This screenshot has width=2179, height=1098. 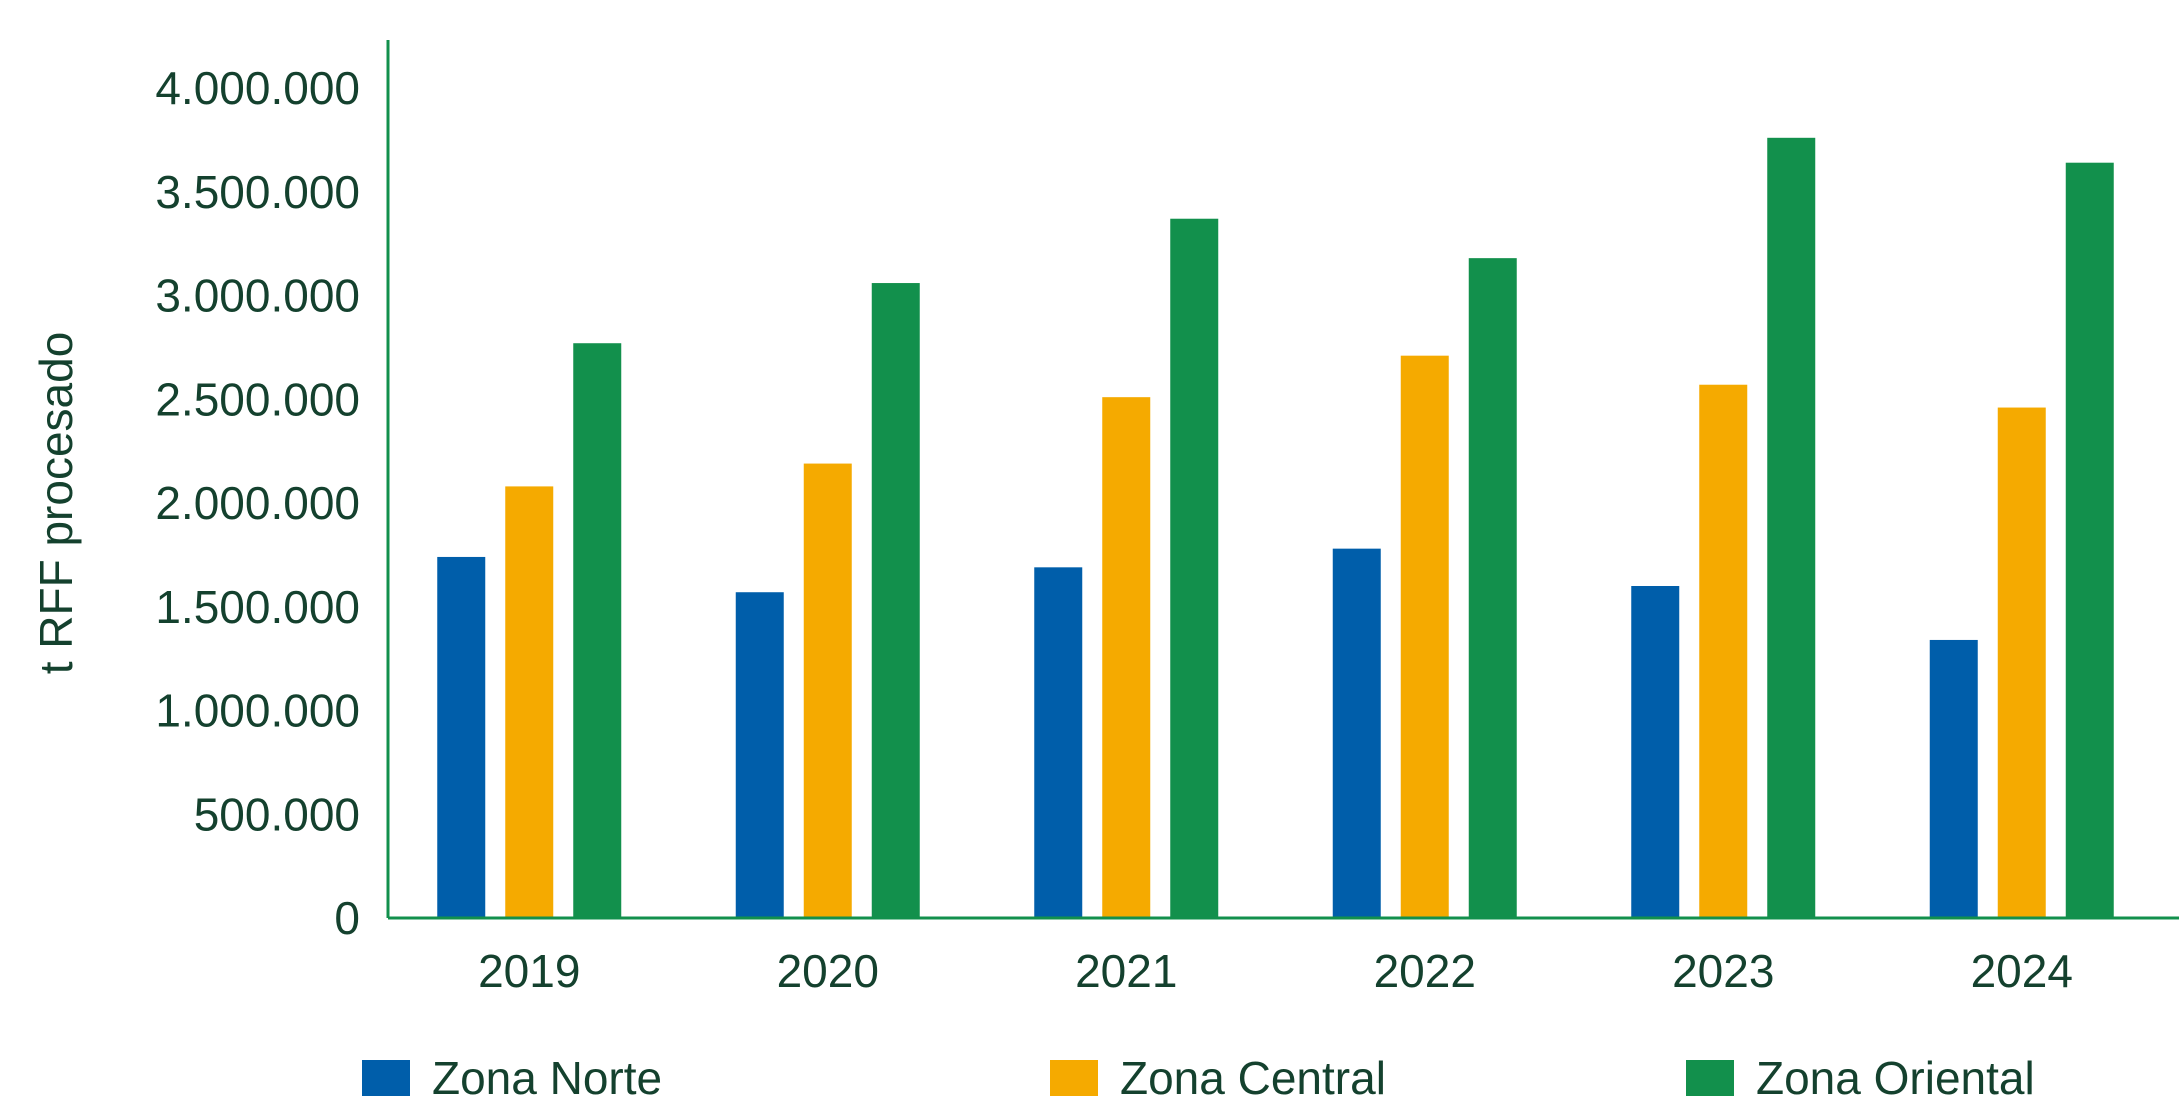 What do you see at coordinates (1253, 1075) in the screenshot?
I see `legend-label: Zona Central` at bounding box center [1253, 1075].